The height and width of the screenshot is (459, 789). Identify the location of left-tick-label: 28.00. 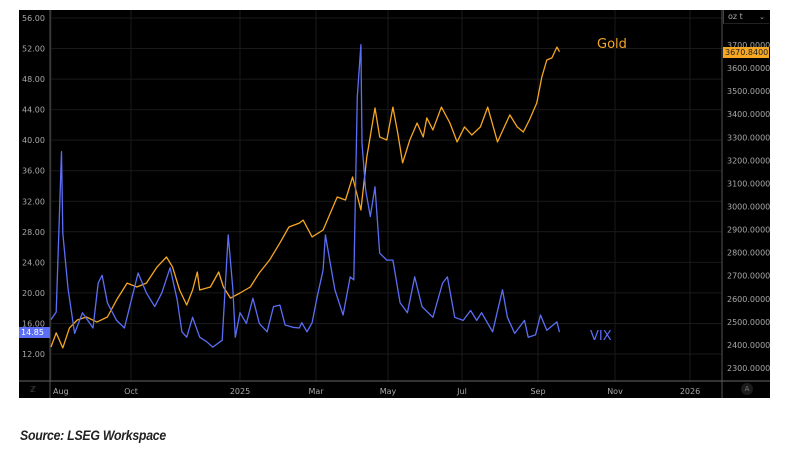
(33, 232).